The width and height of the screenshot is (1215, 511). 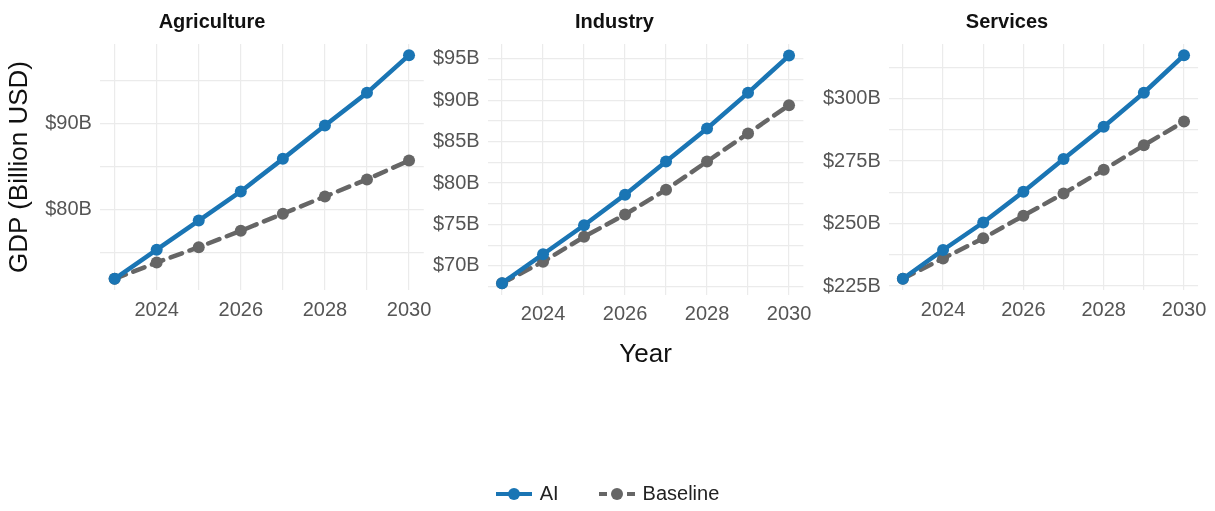 What do you see at coordinates (456, 222) in the screenshot?
I see `y-tick-label: $75B` at bounding box center [456, 222].